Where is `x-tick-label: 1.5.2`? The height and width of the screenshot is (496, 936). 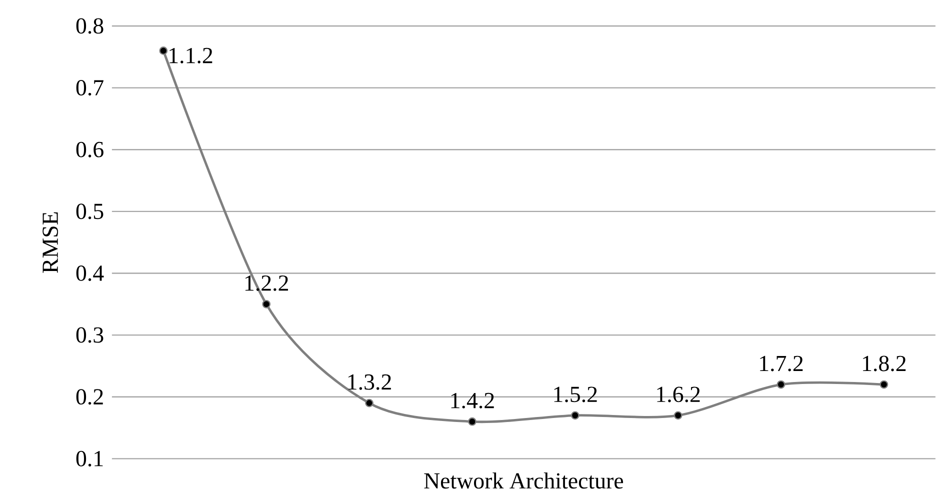 x-tick-label: 1.5.2 is located at coordinates (575, 394).